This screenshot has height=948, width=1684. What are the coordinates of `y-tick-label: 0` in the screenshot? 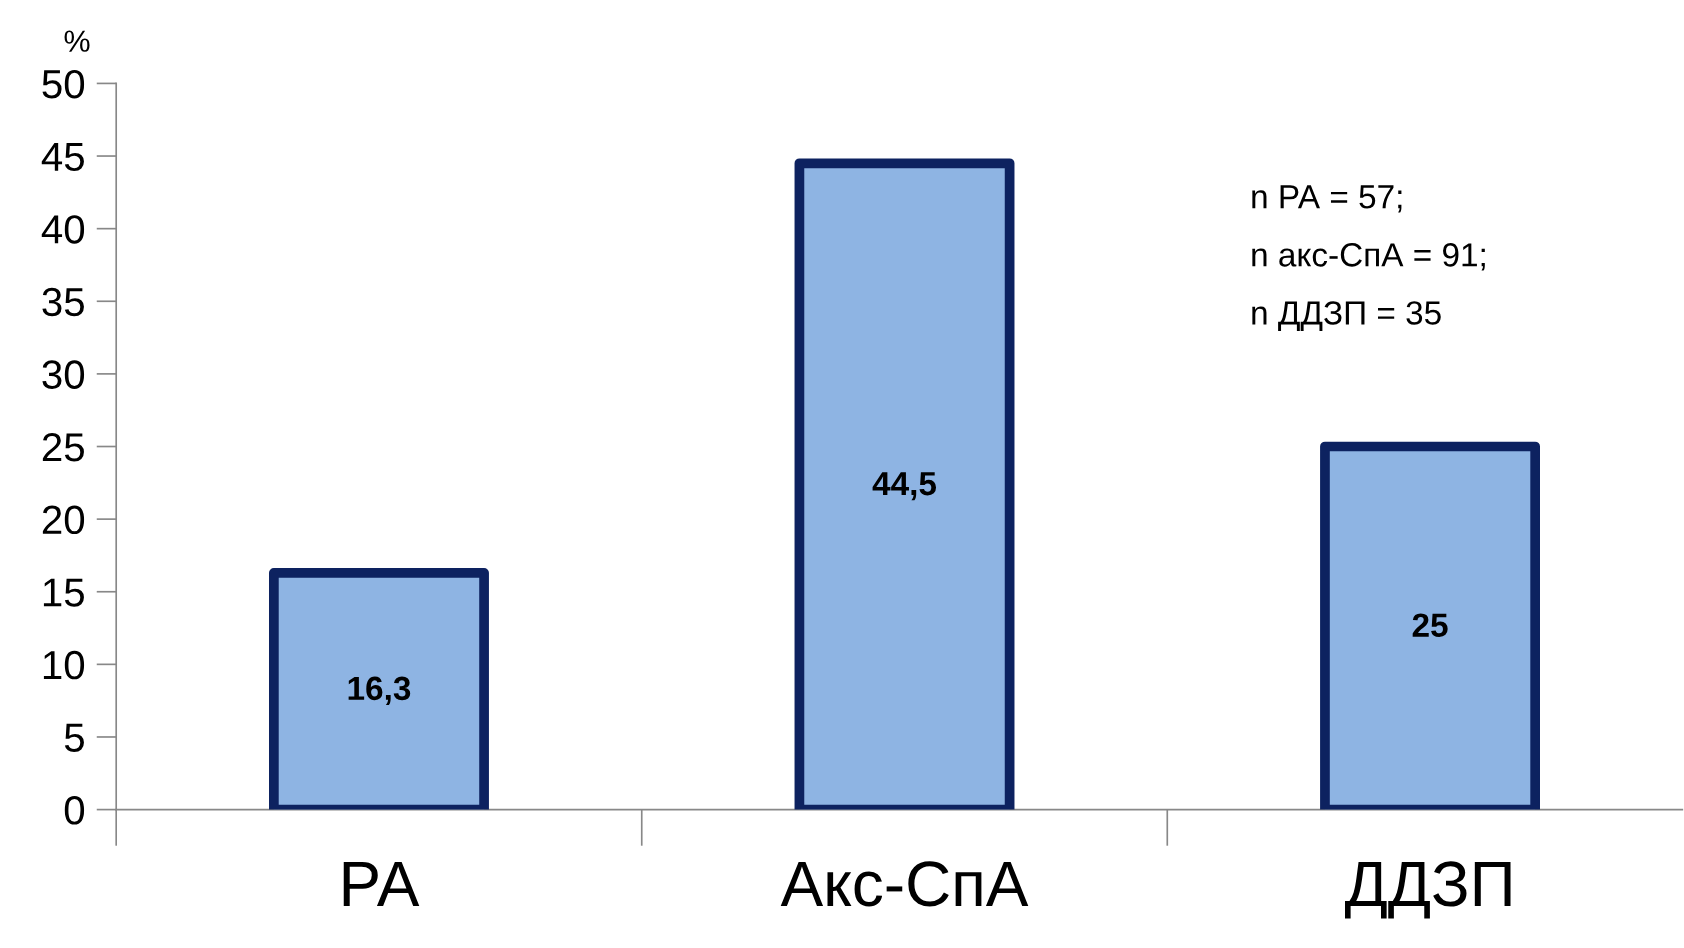 It's located at (74, 810).